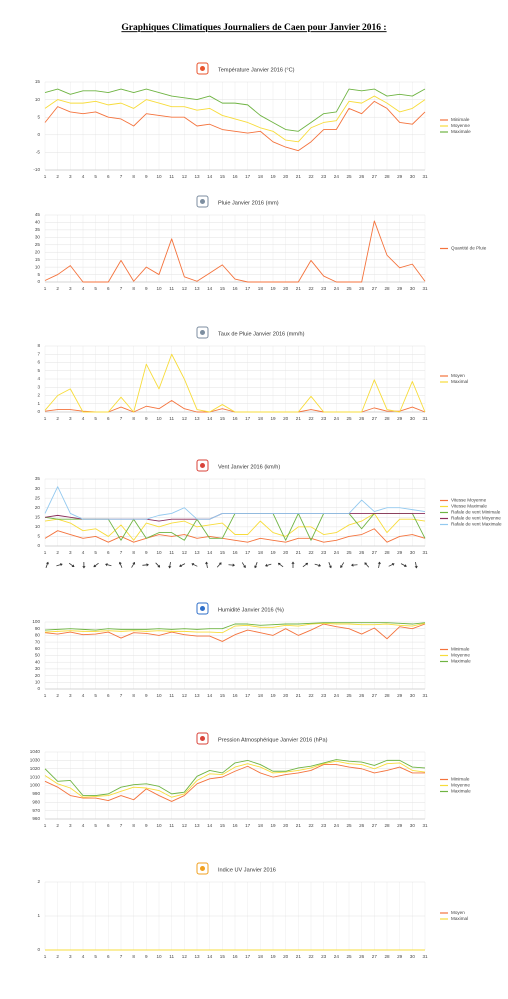 This screenshot has height=999, width=508. What do you see at coordinates (83, 825) in the screenshot?
I see `x-tick-label: 4` at bounding box center [83, 825].